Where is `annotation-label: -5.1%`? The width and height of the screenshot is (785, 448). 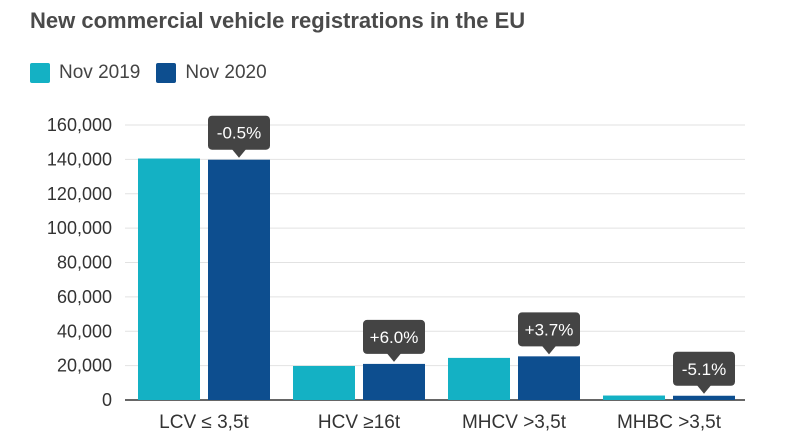 annotation-label: -5.1% is located at coordinates (704, 369).